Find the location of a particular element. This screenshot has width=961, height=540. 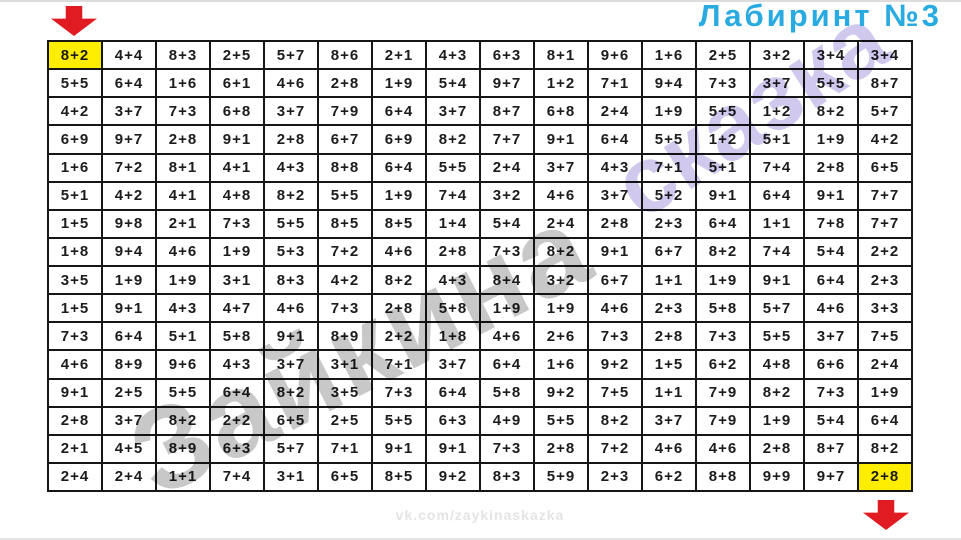

start-arrow-icon is located at coordinates (74, 21).